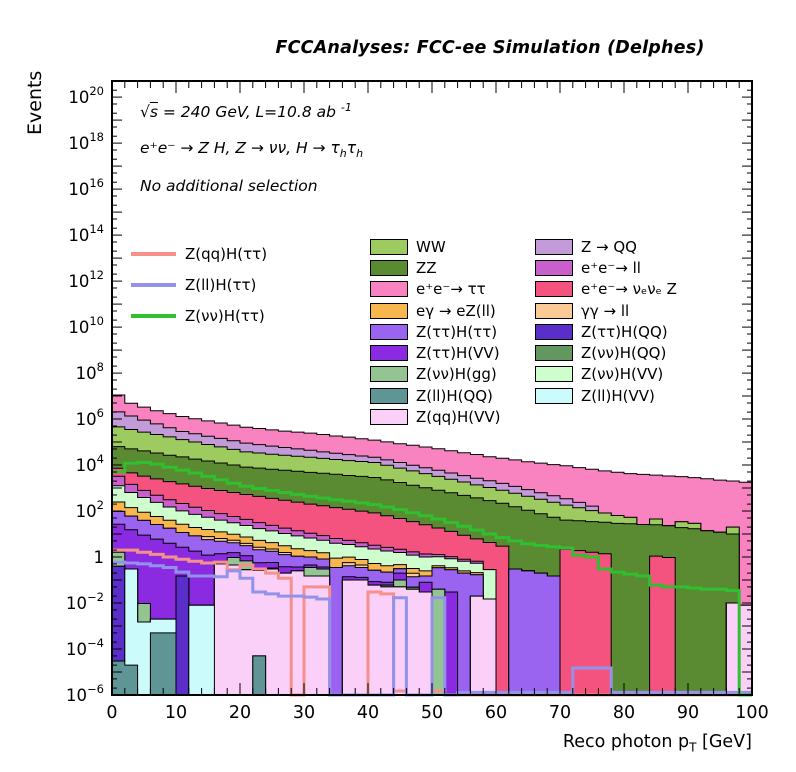 Image resolution: width=796 pixels, height=772 pixels. I want to click on legend-label: e⁺e⁻→ νₑνₑ Z, so click(629, 289).